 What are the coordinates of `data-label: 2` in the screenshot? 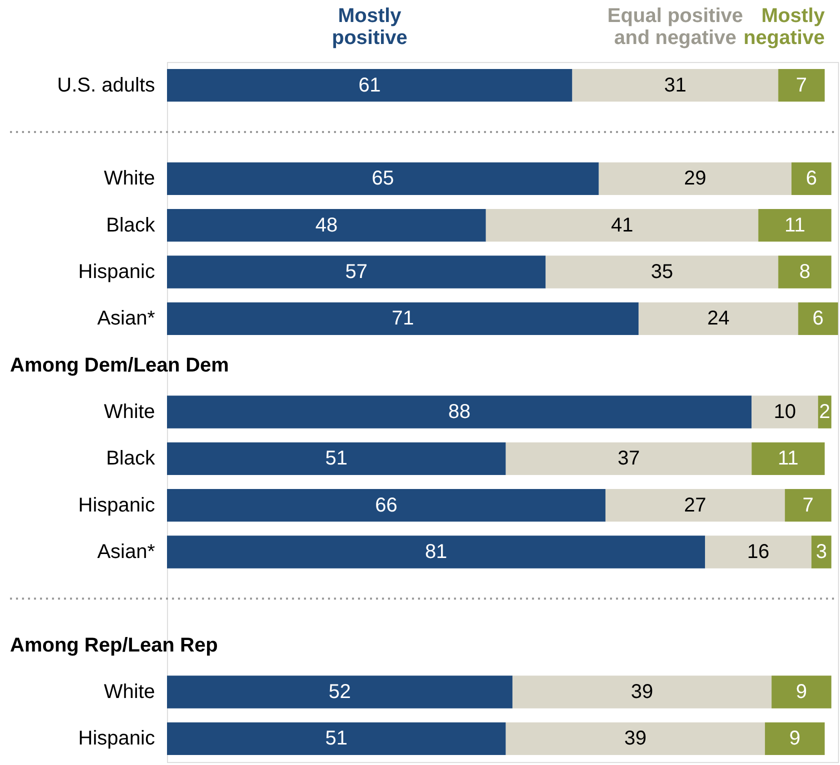 It's located at (824, 412).